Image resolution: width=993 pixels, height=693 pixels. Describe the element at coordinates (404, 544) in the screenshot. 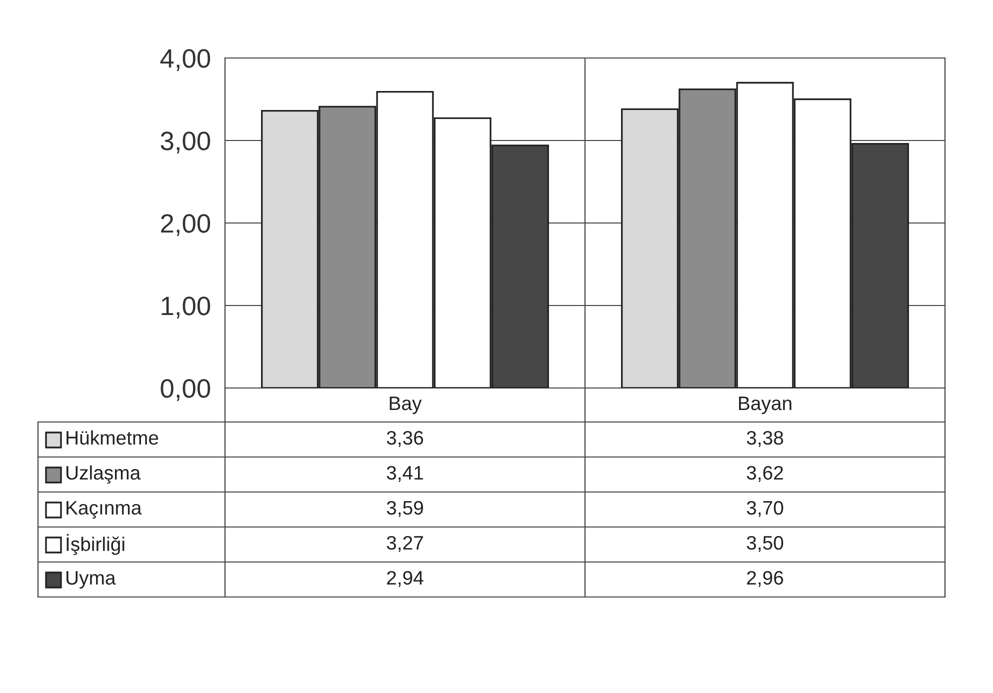

I see `data-label: 3,27` at that location.